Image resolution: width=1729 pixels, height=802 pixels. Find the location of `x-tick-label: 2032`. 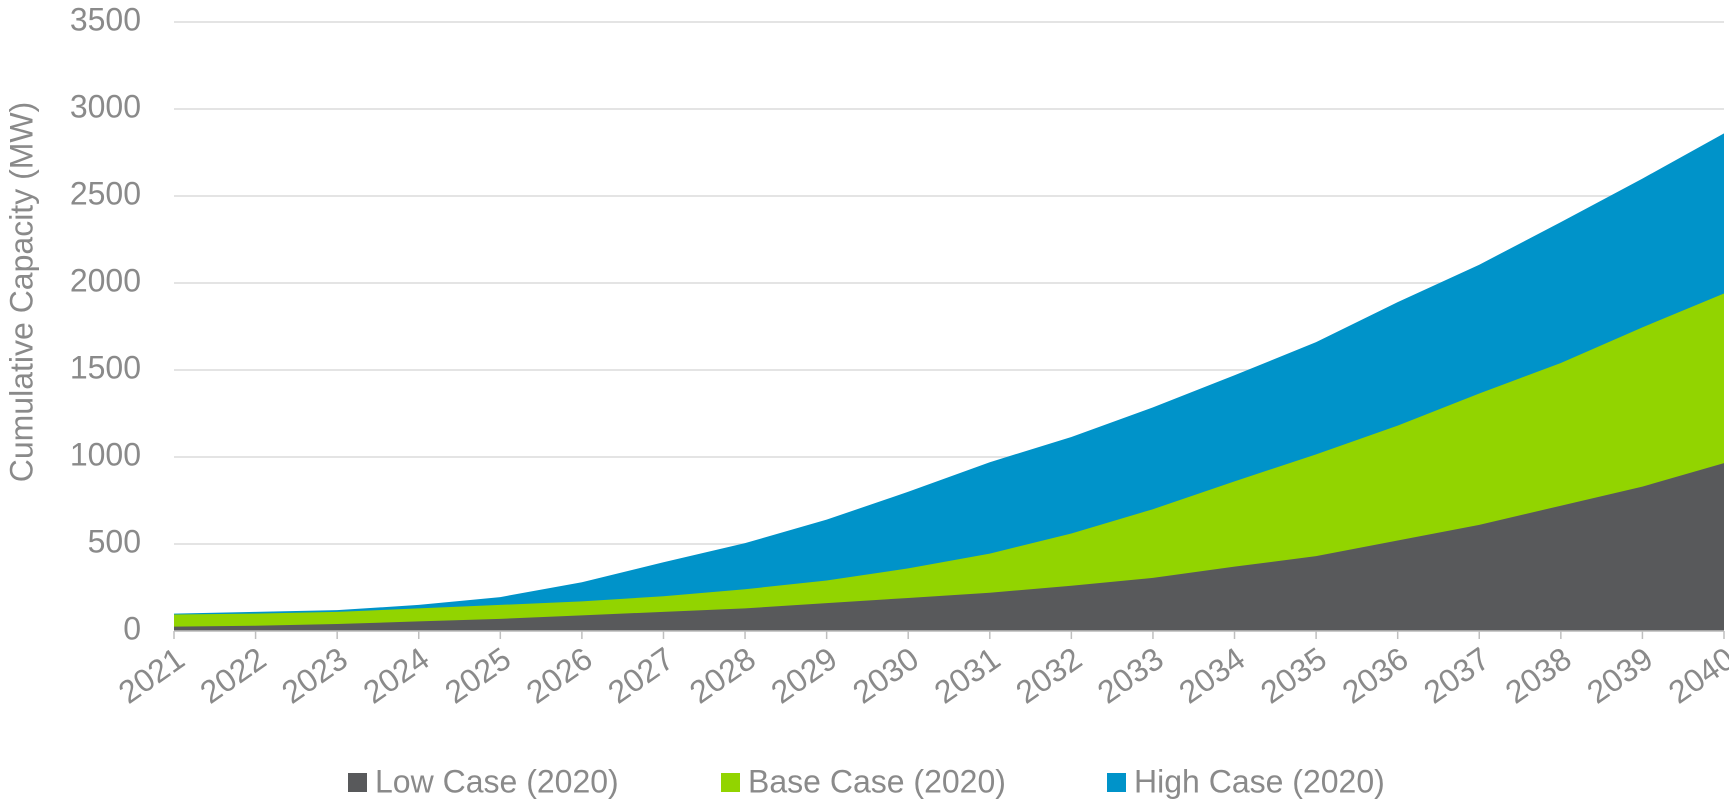

x-tick-label: 2032 is located at coordinates (1048, 675).